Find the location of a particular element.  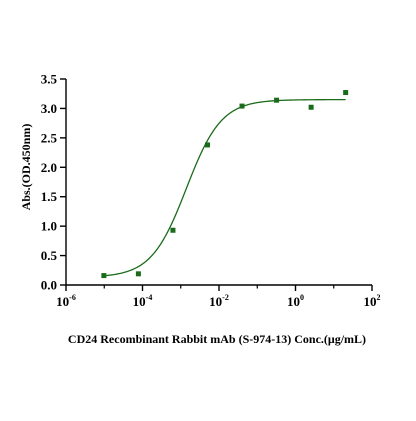

x-tick-label: 10⁻⁴ is located at coordinates (143, 301).